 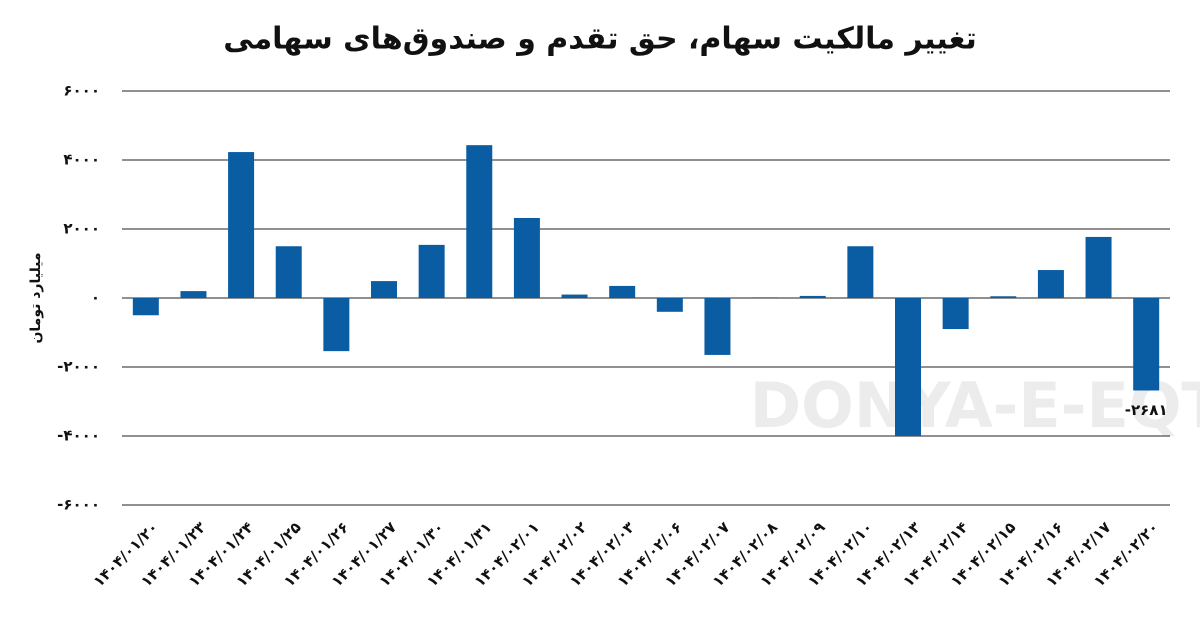 I want to click on y-tick-label: ۴۰۰۰, so click(x=81, y=160).